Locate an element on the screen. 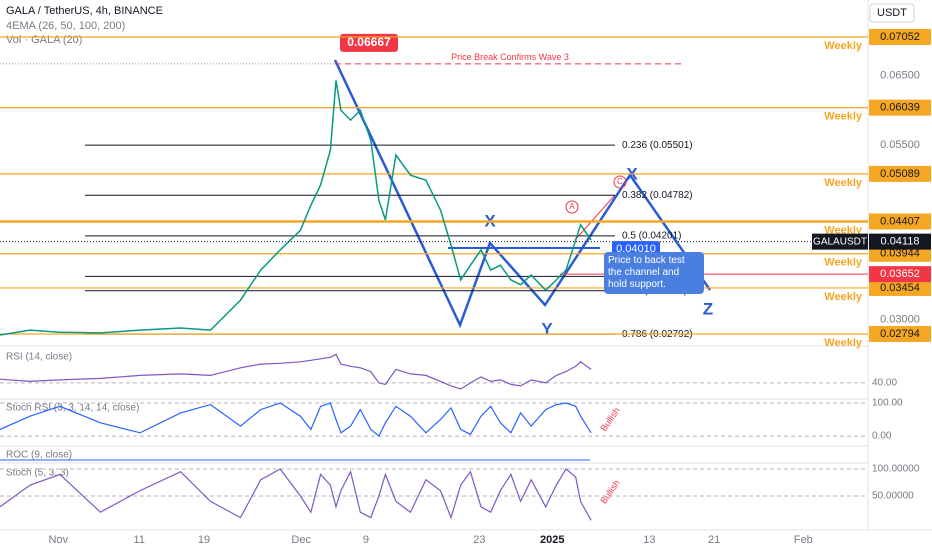 The height and width of the screenshot is (550, 932). last-price-box is located at coordinates (900, 241).